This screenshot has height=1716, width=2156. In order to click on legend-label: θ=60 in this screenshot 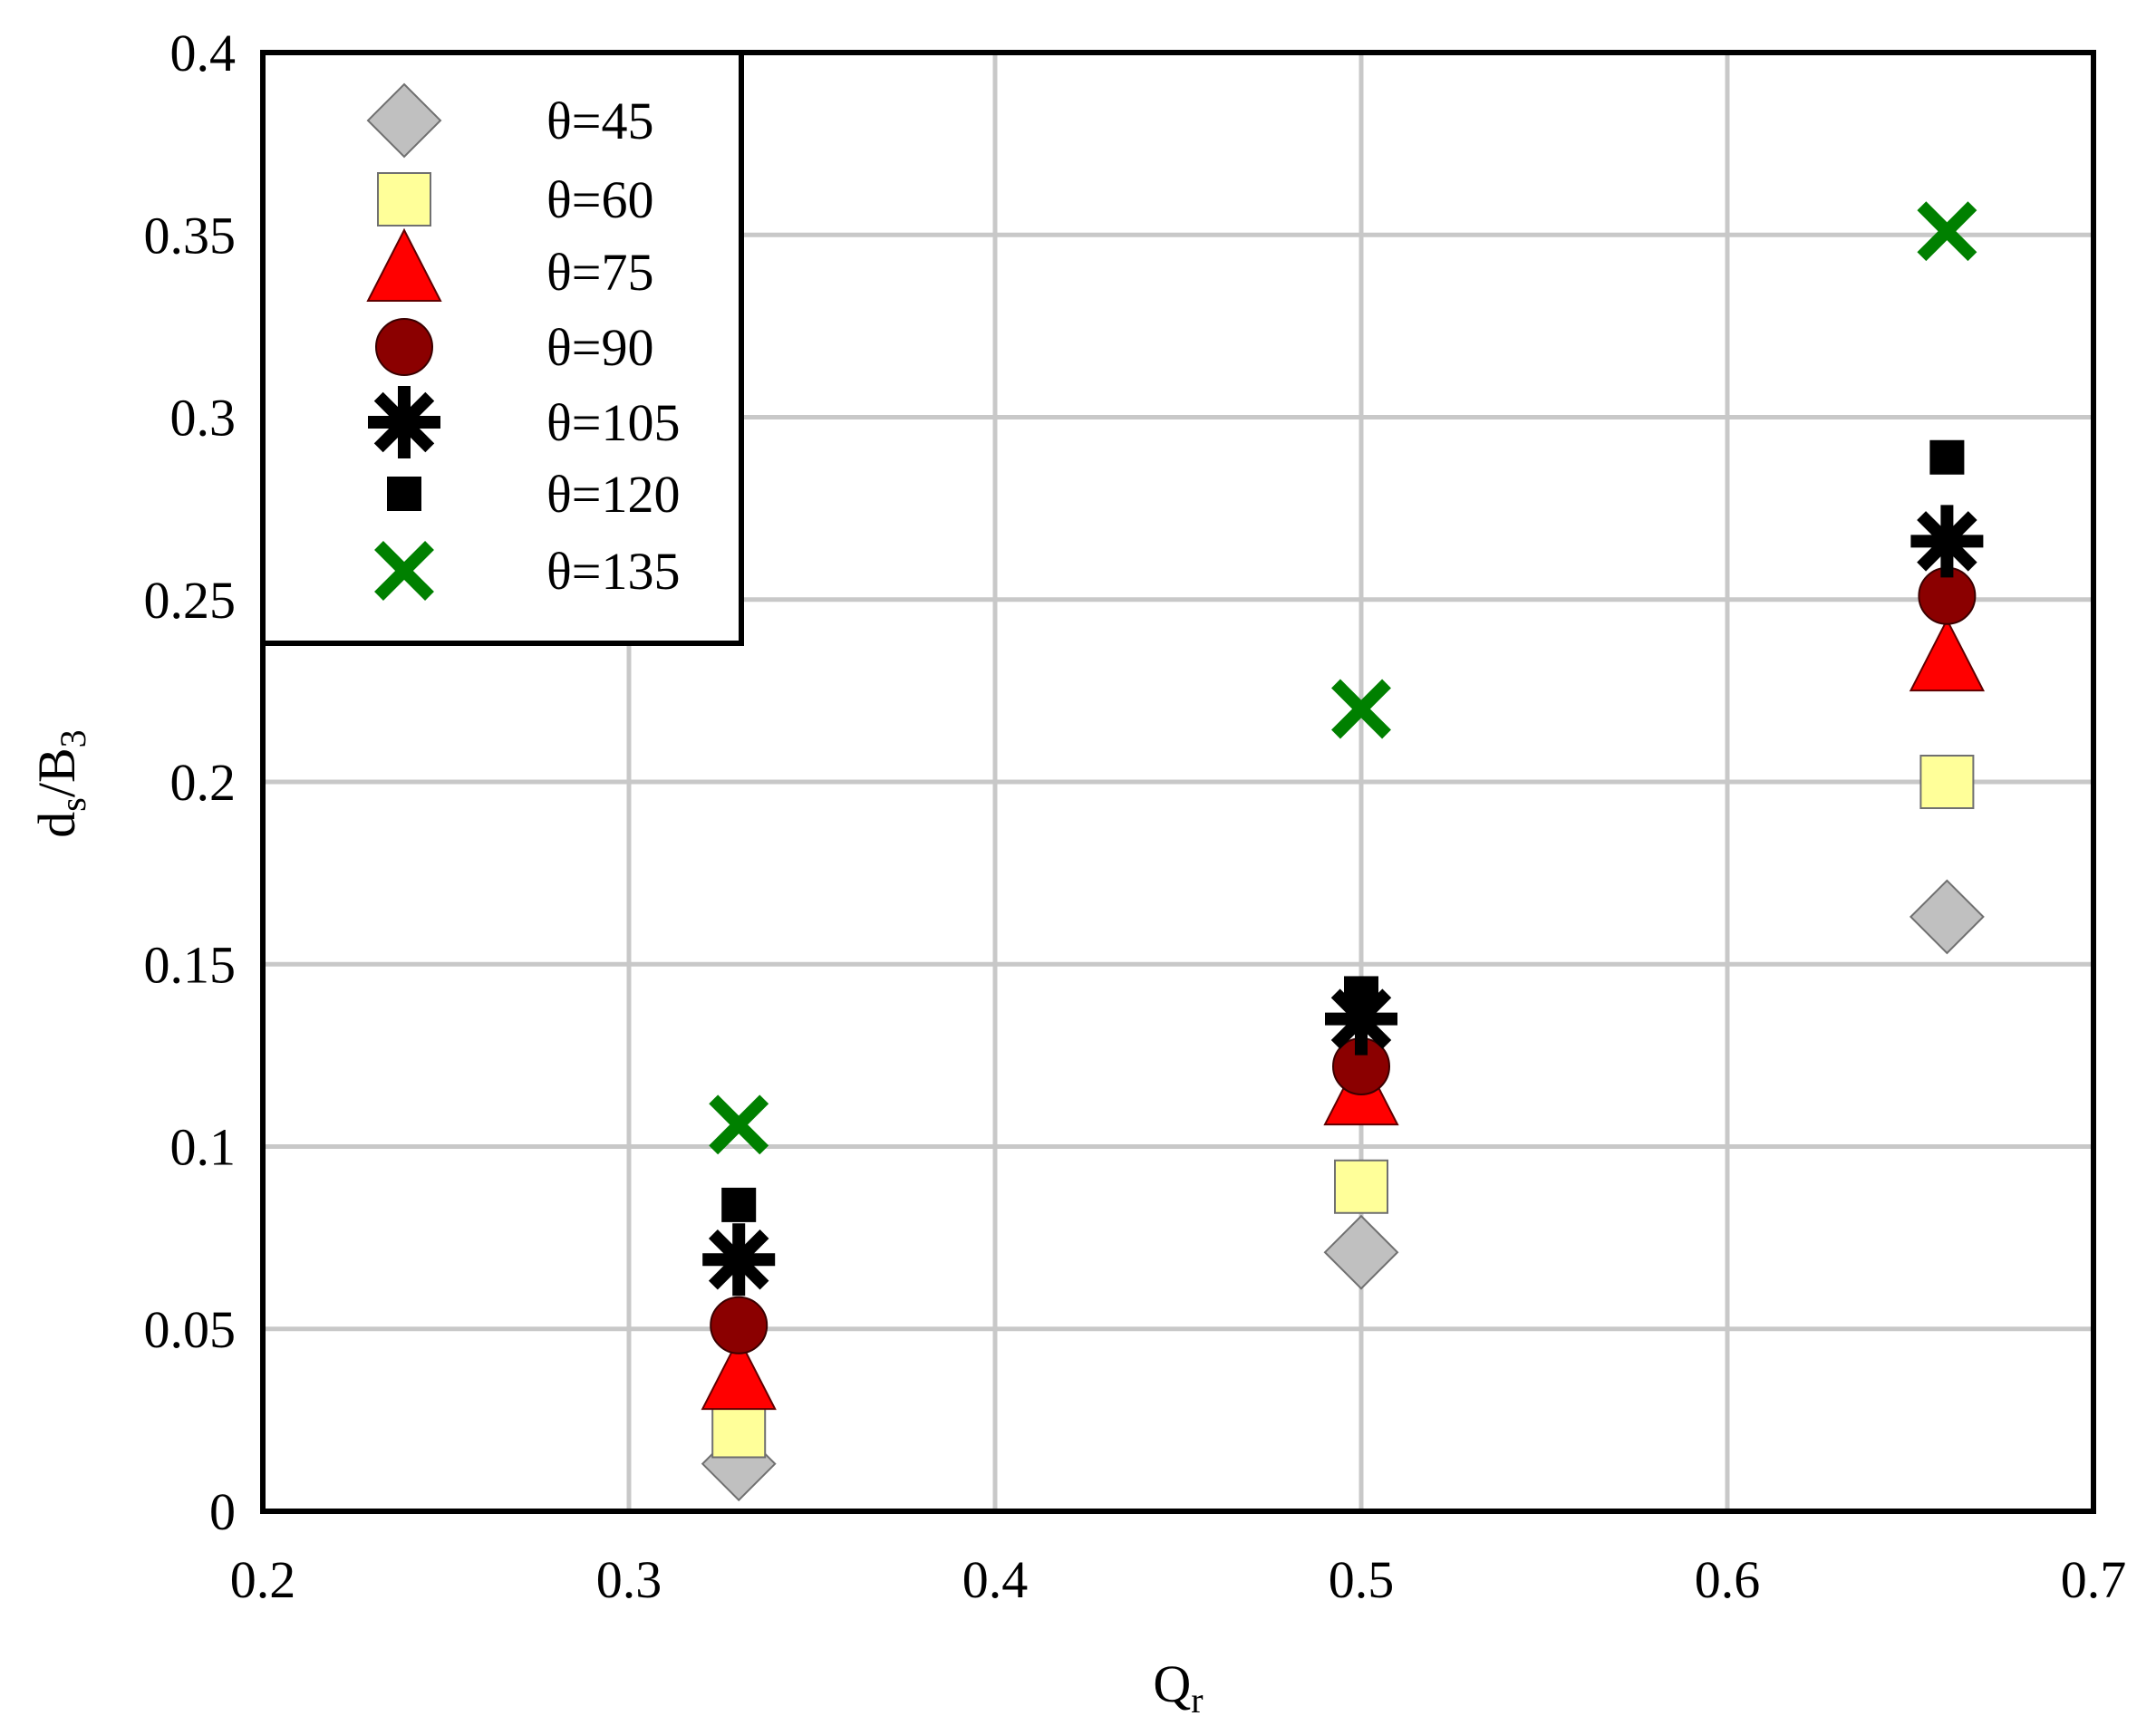, I will do `click(600, 200)`.